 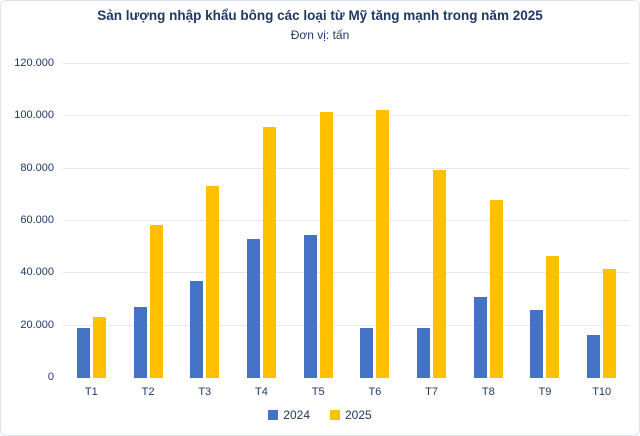 What do you see at coordinates (424, 353) in the screenshot?
I see `bar-2024-T7` at bounding box center [424, 353].